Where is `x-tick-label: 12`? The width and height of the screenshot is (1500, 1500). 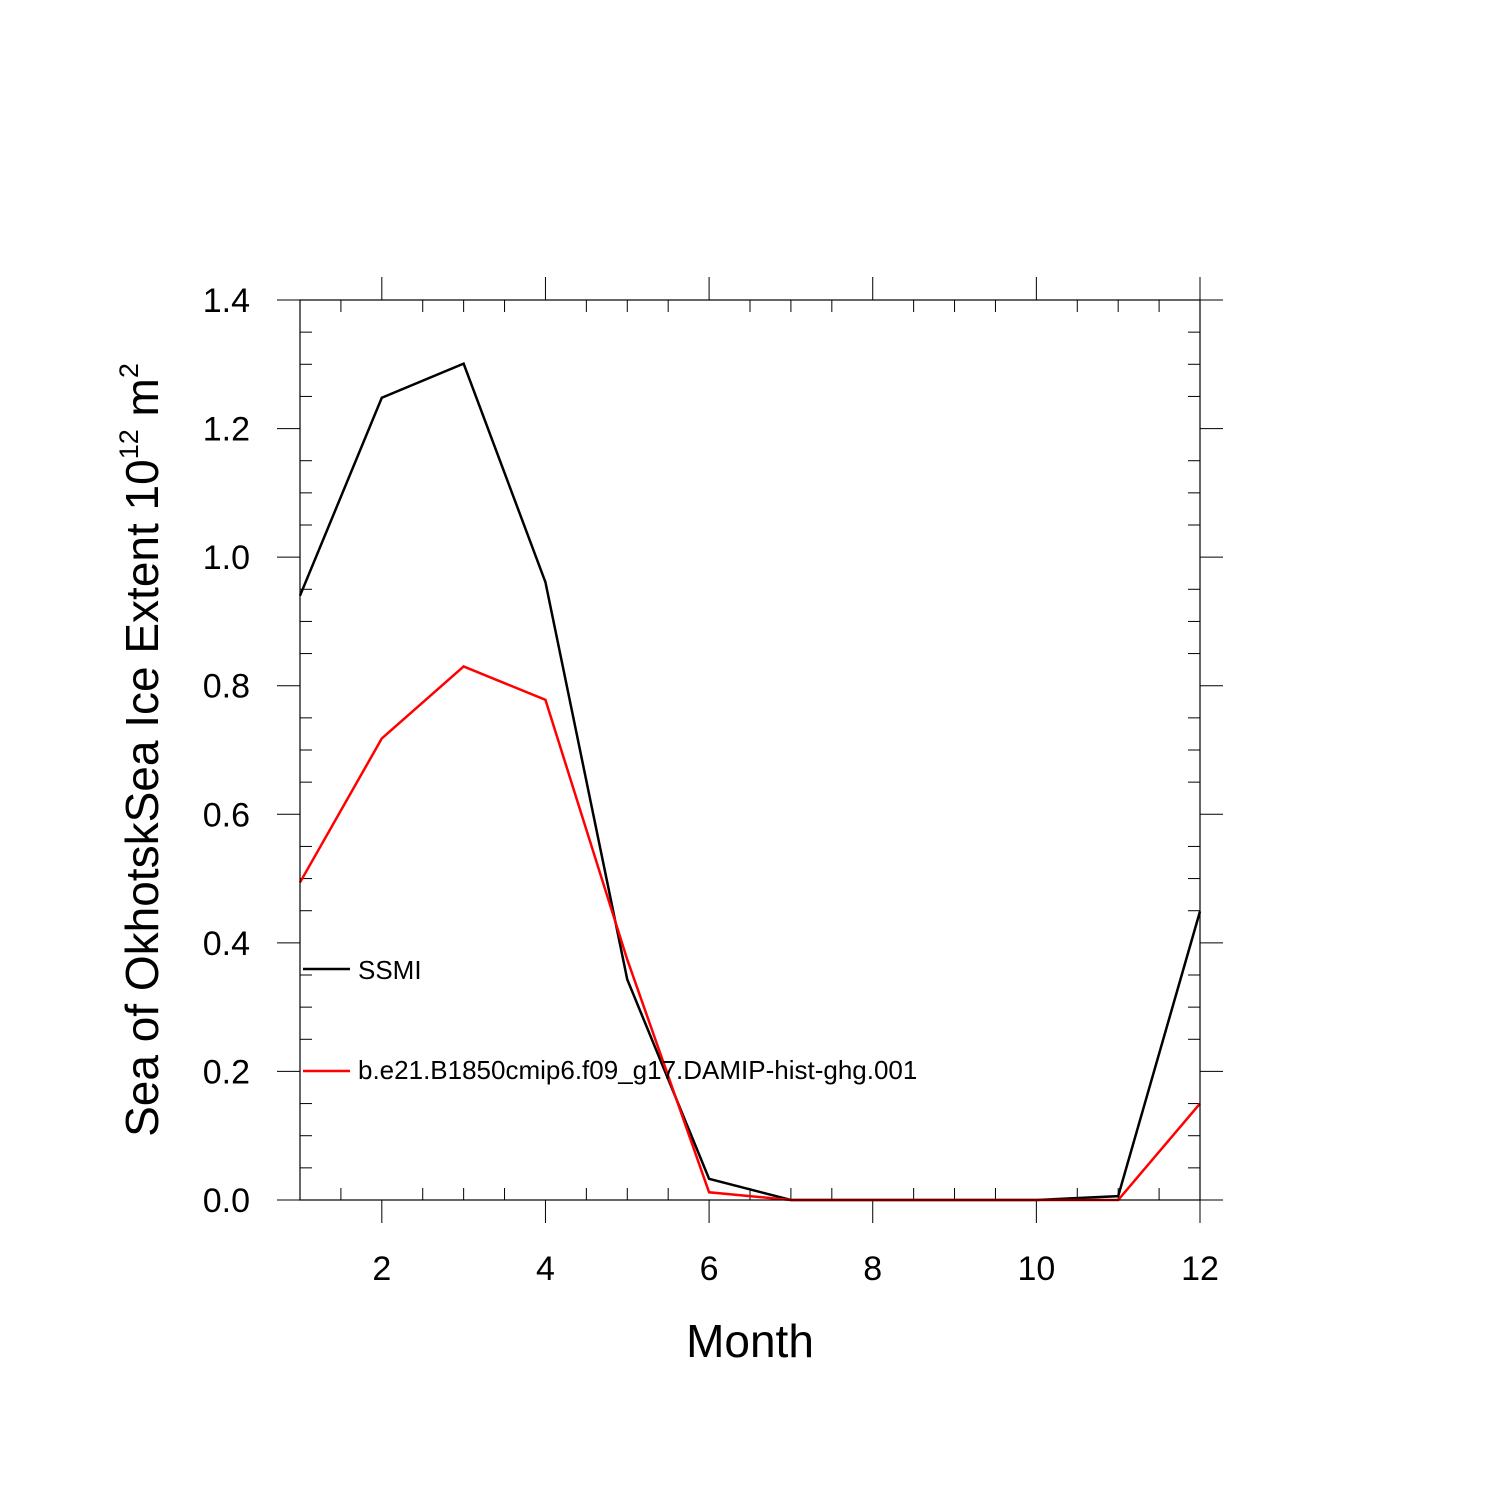 x-tick-label: 12 is located at coordinates (1200, 1269).